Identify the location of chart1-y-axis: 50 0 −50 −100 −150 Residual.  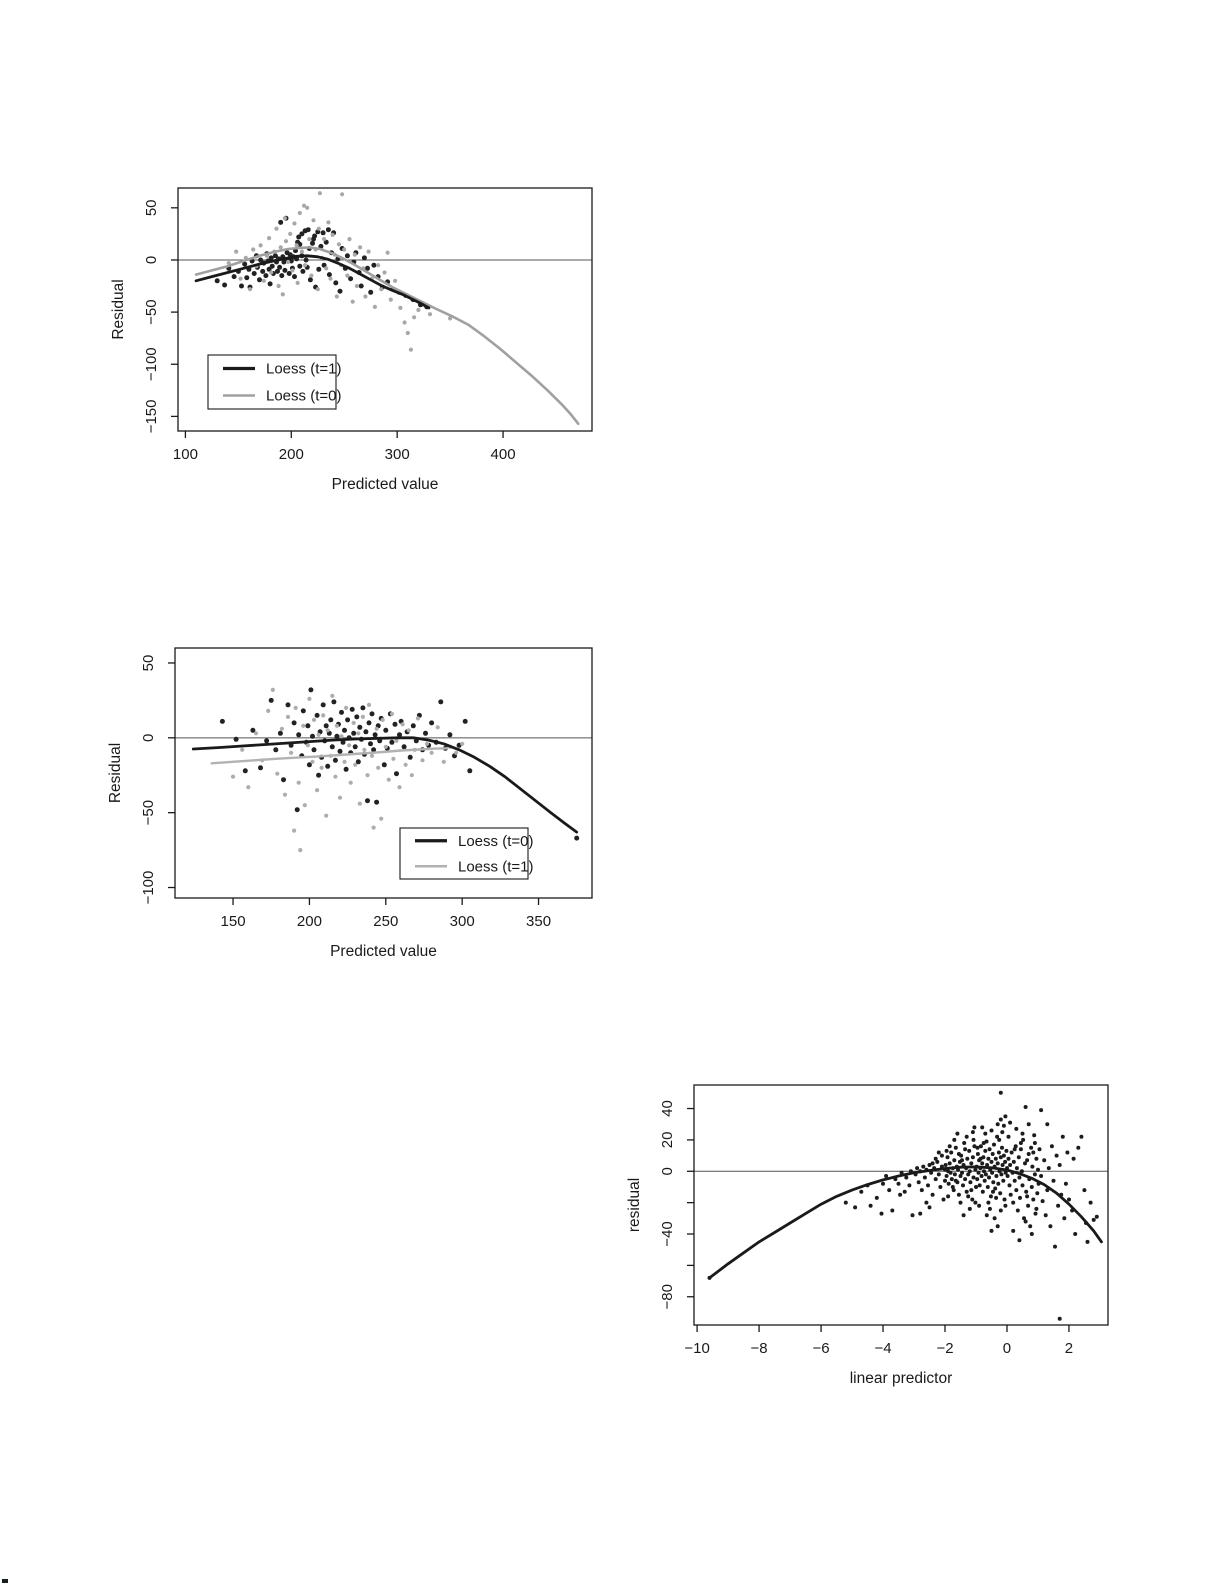
(144, 316).